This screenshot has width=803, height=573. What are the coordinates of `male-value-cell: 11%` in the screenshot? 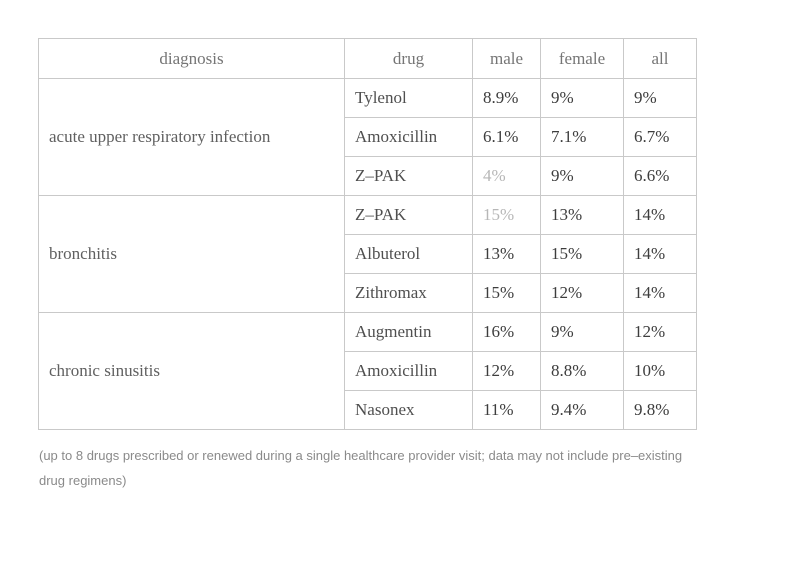 It's located at (506, 410).